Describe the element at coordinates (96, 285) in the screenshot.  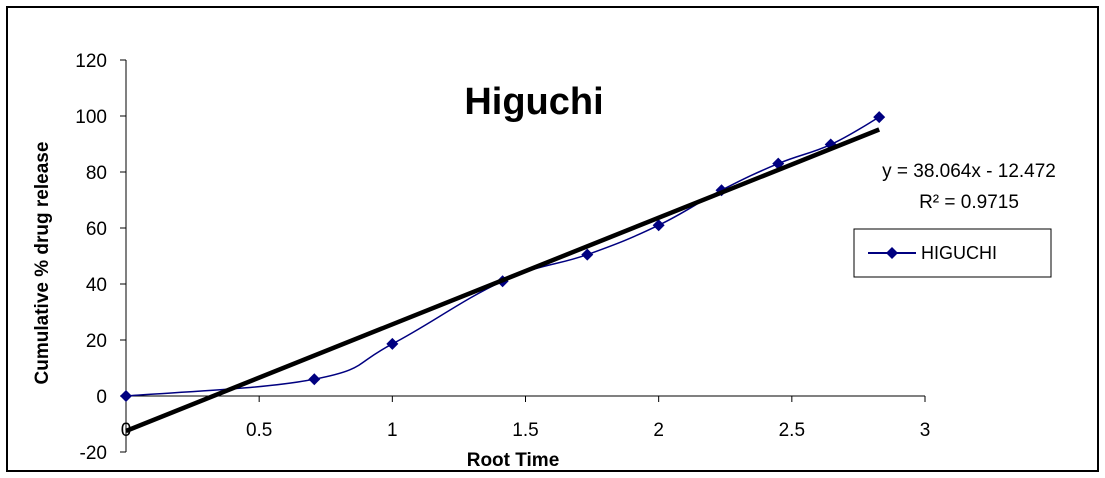
I see `y-tick-label: 40` at that location.